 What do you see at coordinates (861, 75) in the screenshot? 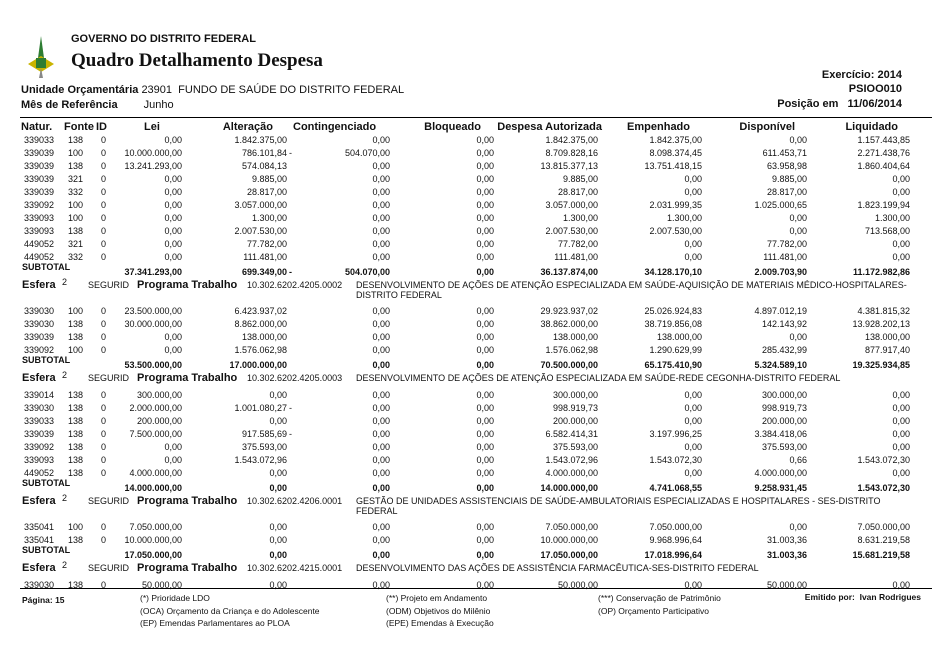
I see `exercicio: Exercício: 2014` at bounding box center [861, 75].